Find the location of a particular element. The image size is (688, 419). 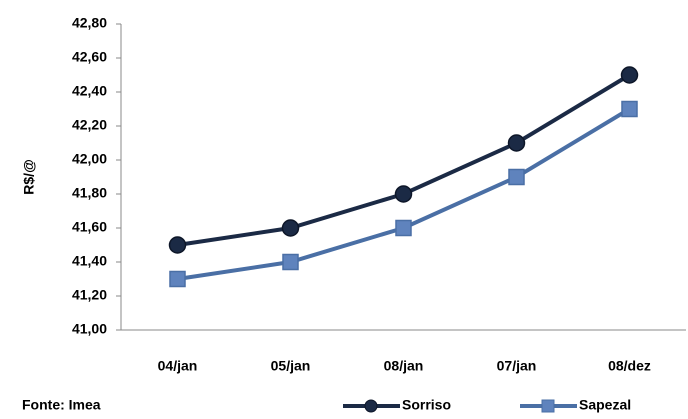

y-tick-label: 41,20 is located at coordinates (89, 295).